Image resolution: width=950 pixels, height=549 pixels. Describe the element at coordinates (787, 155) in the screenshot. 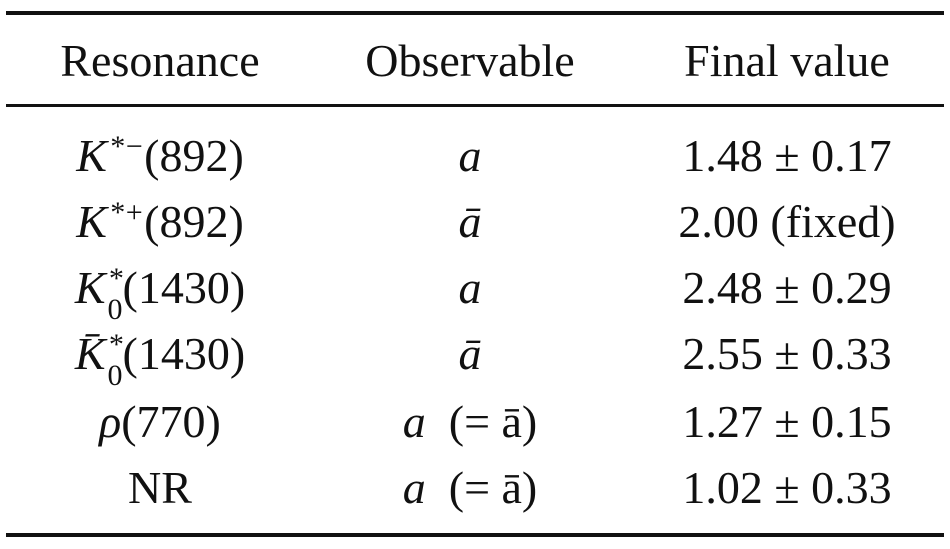

I see `final-value-cell: 1.48 ± 0.17` at that location.